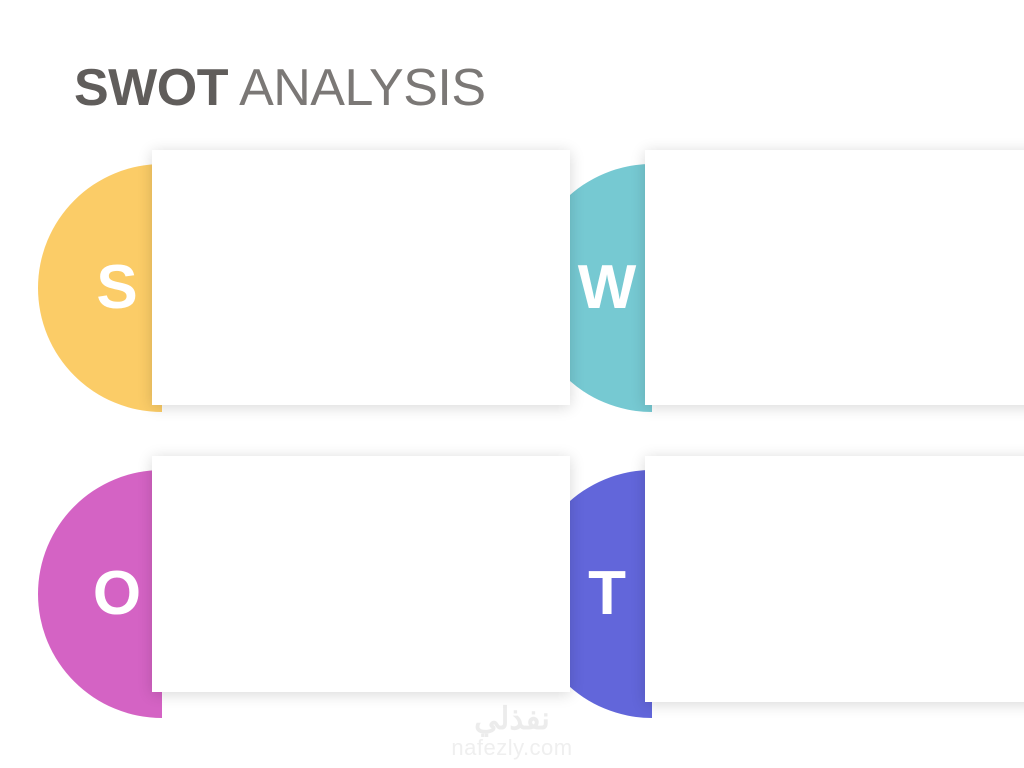 The height and width of the screenshot is (768, 1024). I want to click on opportunities-card, so click(361, 574).